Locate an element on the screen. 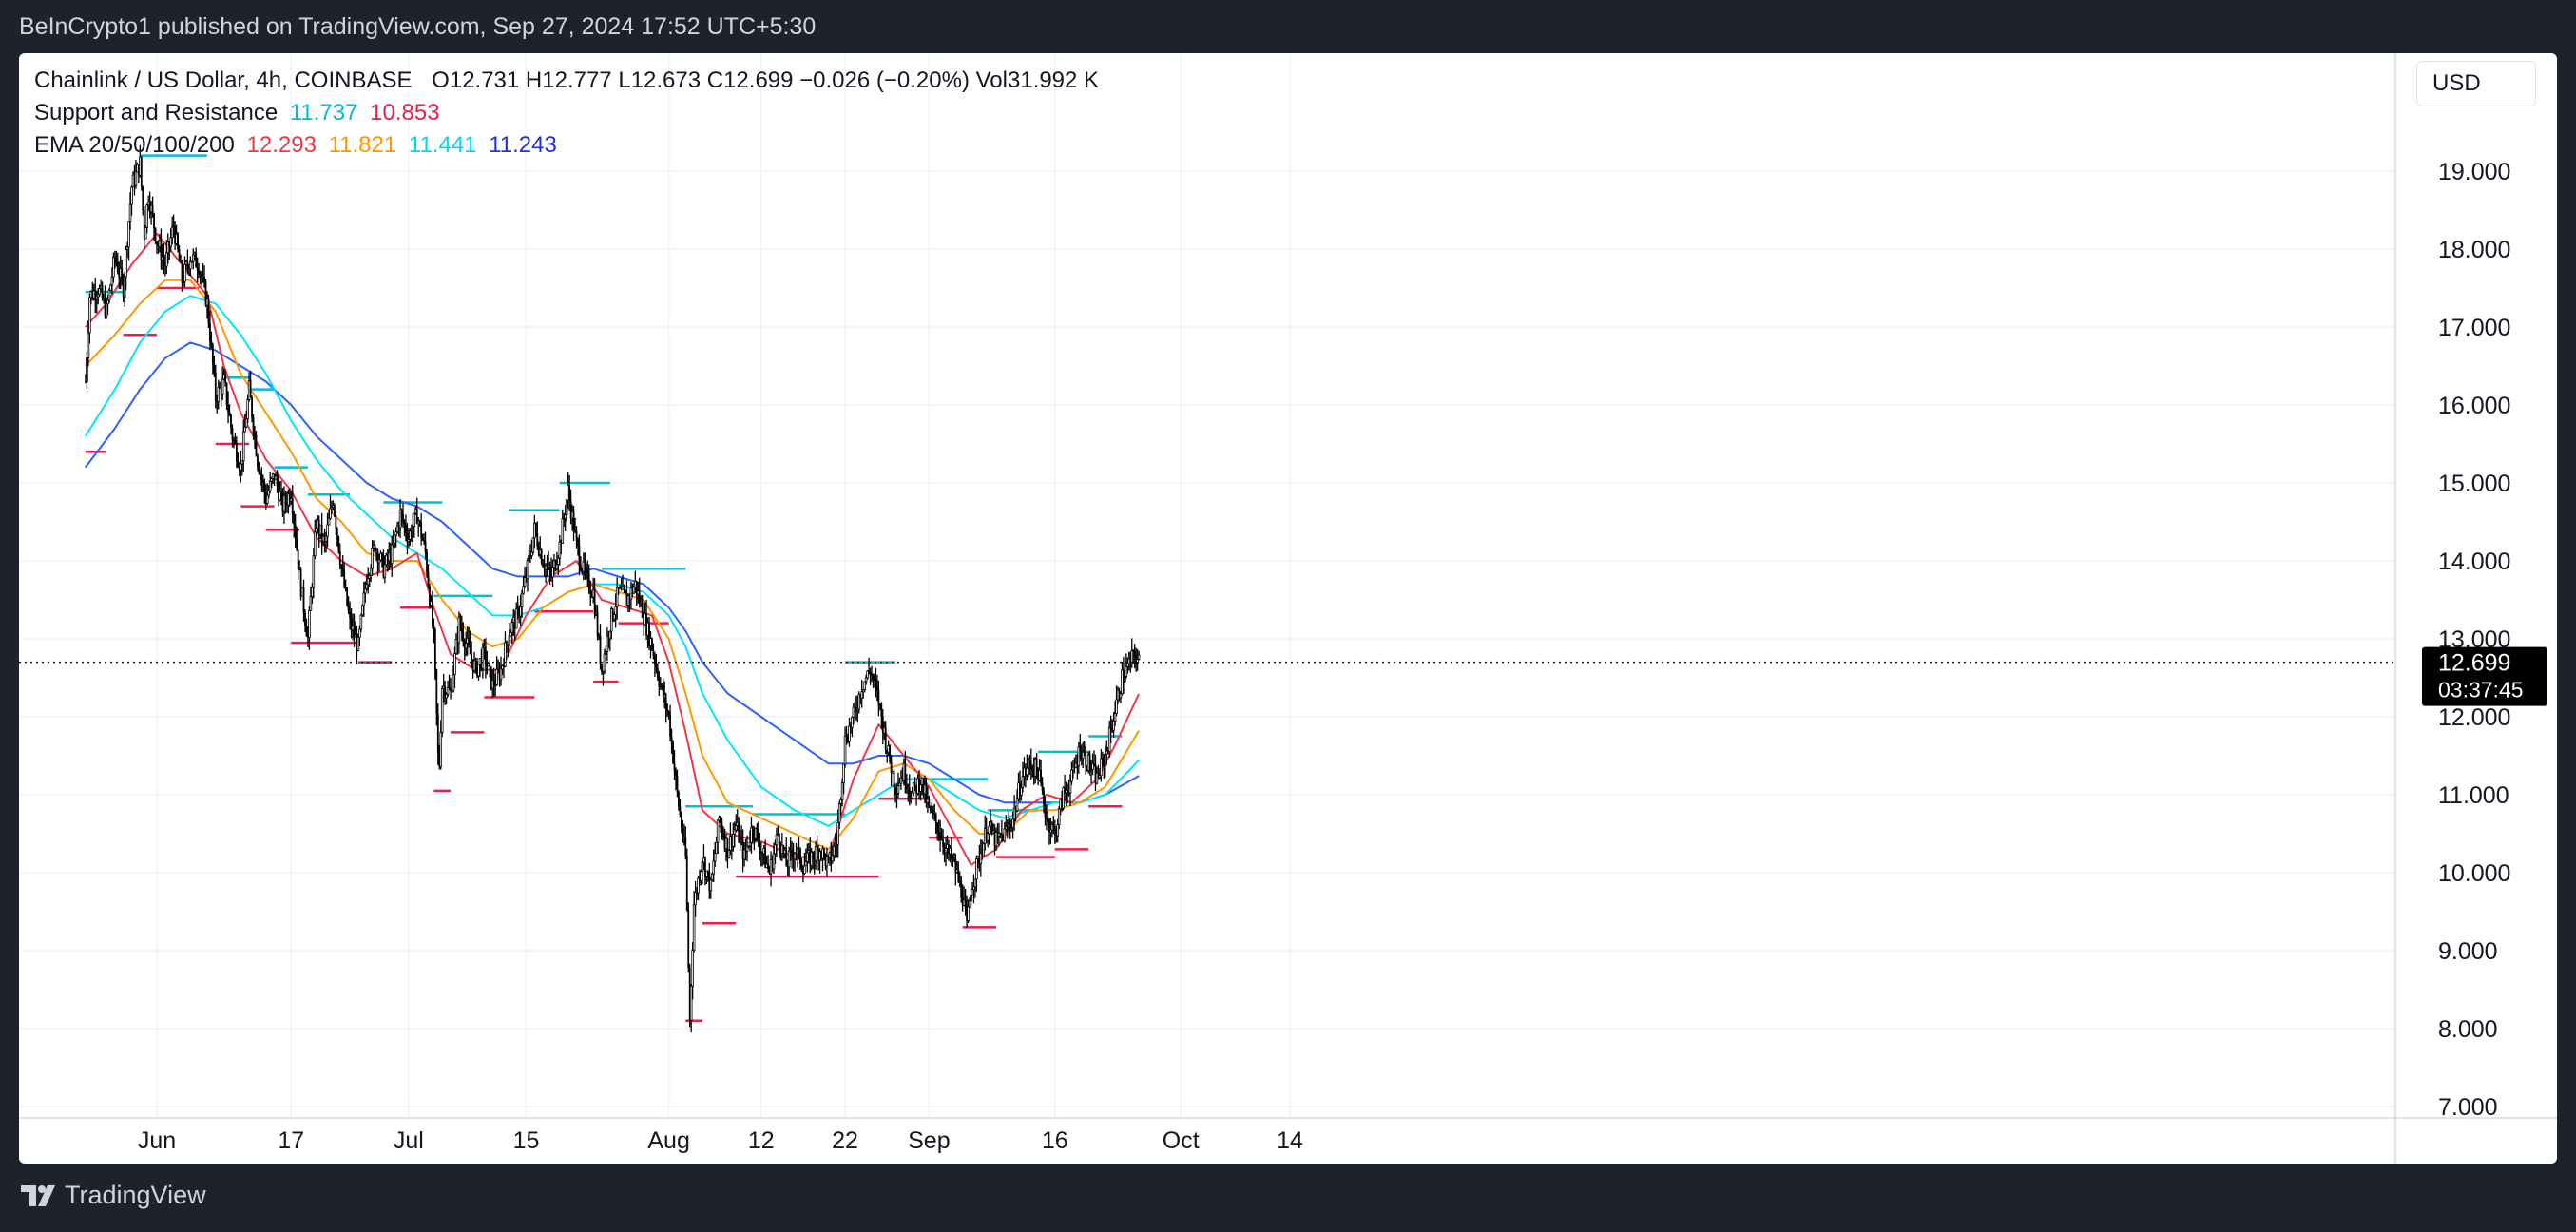 This screenshot has width=2576, height=1232. currency-button: USD is located at coordinates (2476, 83).